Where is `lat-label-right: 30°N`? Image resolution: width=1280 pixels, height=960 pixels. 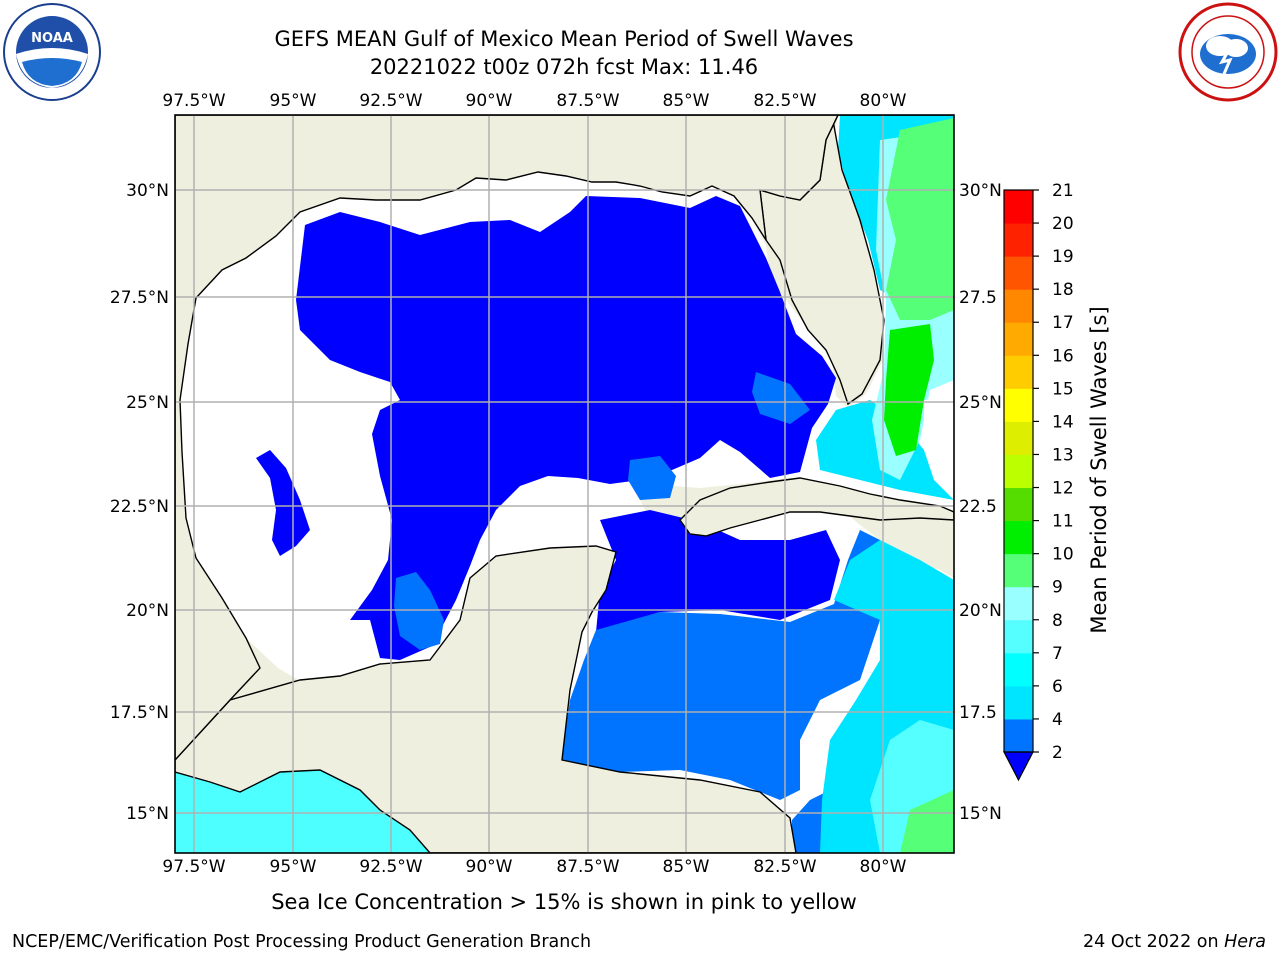
lat-label-right: 30°N is located at coordinates (980, 191).